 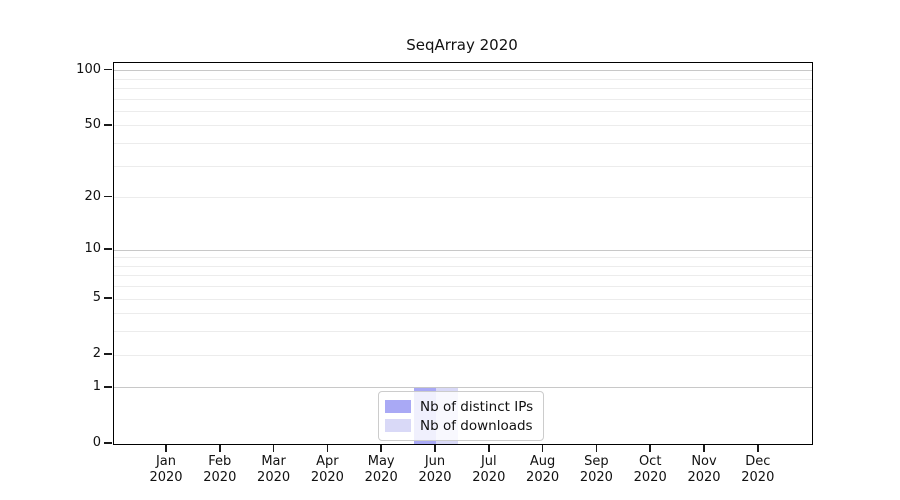 I want to click on x-tick-label-jan: Jan 2020, so click(x=166, y=469).